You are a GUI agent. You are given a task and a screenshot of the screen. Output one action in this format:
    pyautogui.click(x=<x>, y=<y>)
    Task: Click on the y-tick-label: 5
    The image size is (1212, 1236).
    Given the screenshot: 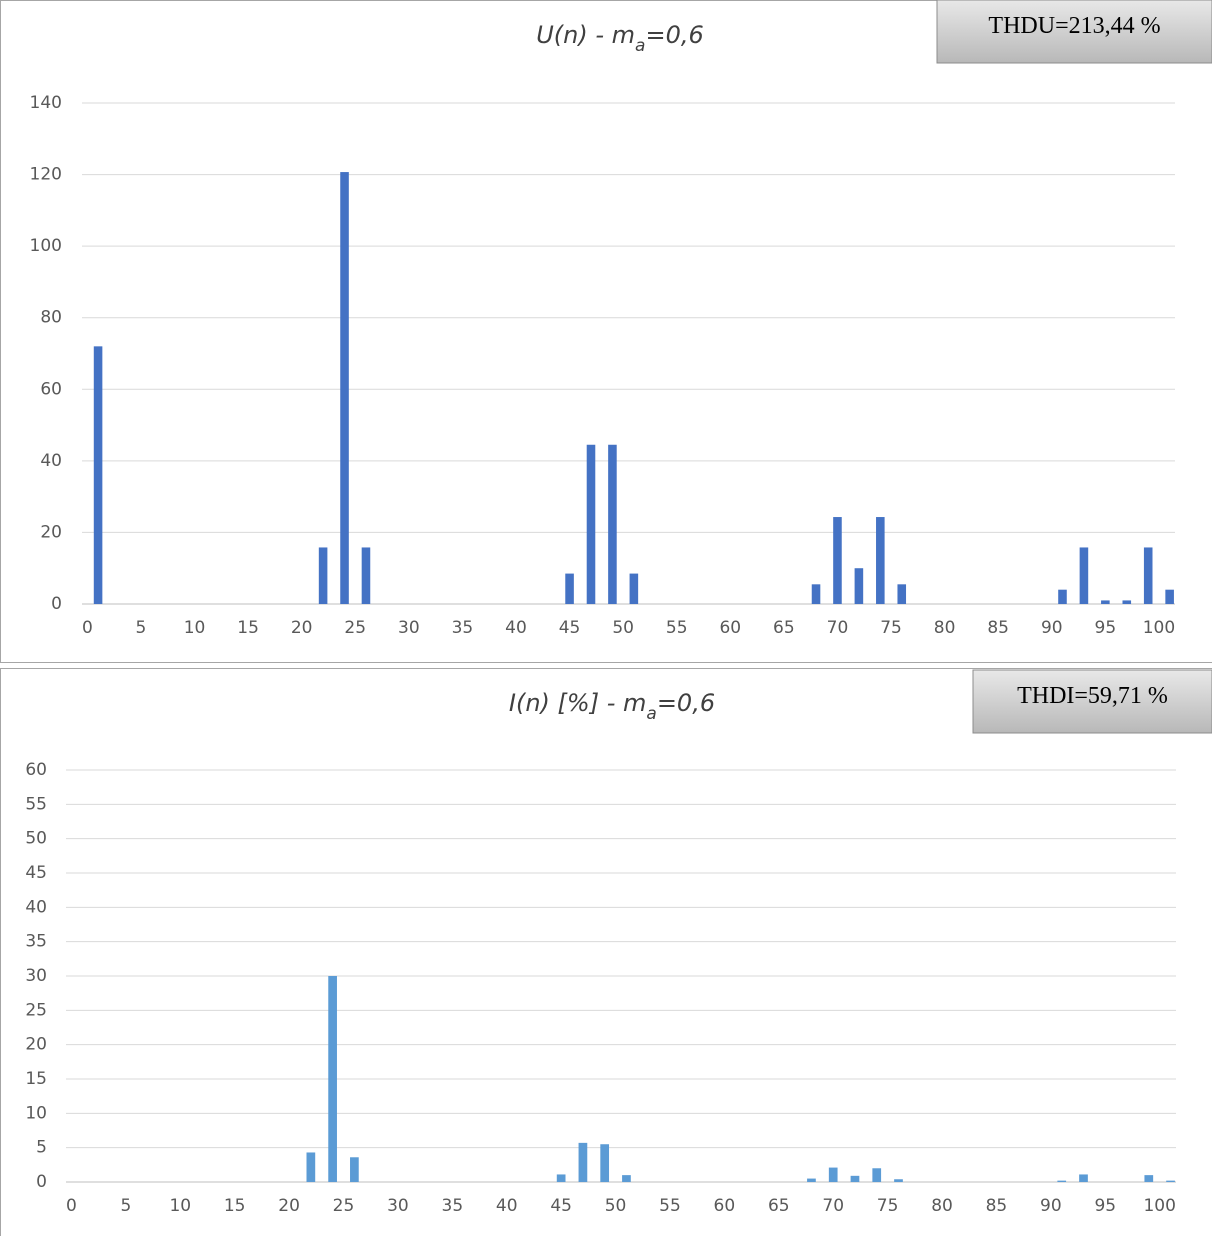 What is the action you would take?
    pyautogui.click(x=41, y=1148)
    